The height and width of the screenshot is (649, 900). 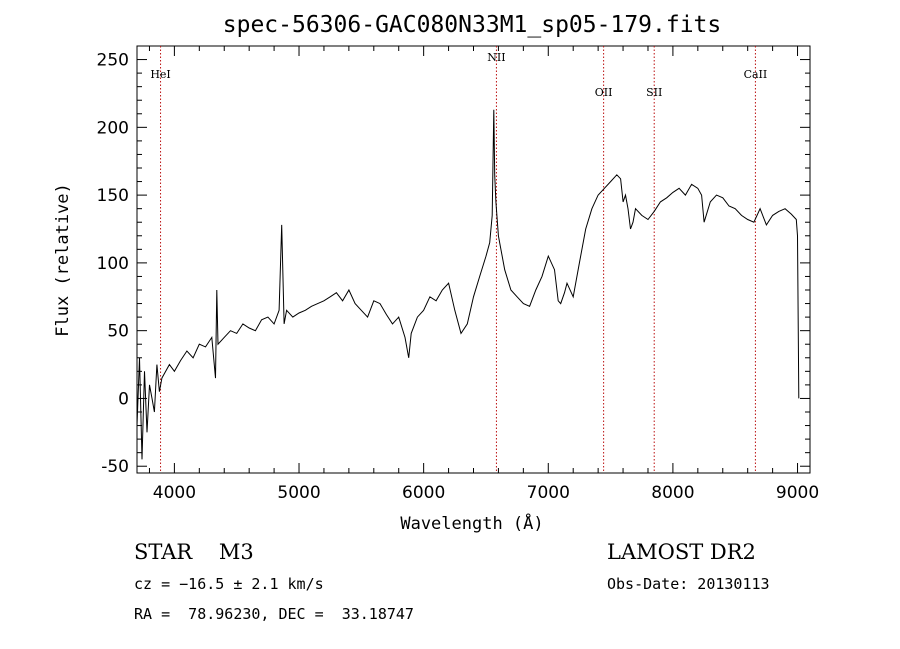 What do you see at coordinates (115, 467) in the screenshot?
I see `y-tick-label: -50` at bounding box center [115, 467].